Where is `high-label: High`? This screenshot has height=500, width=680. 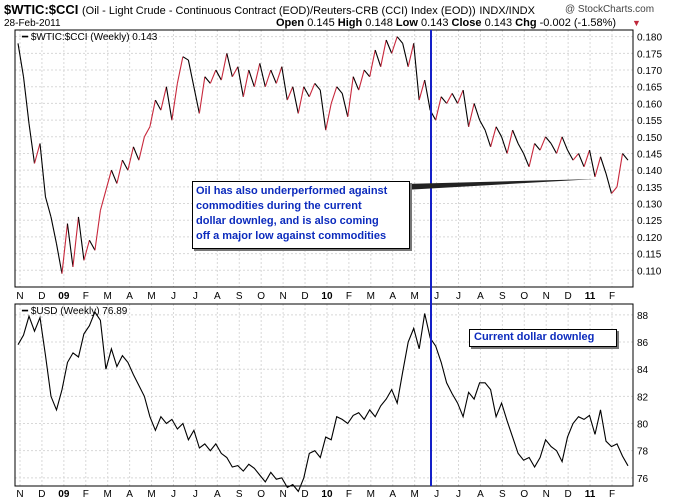
high-label: High is located at coordinates (350, 23).